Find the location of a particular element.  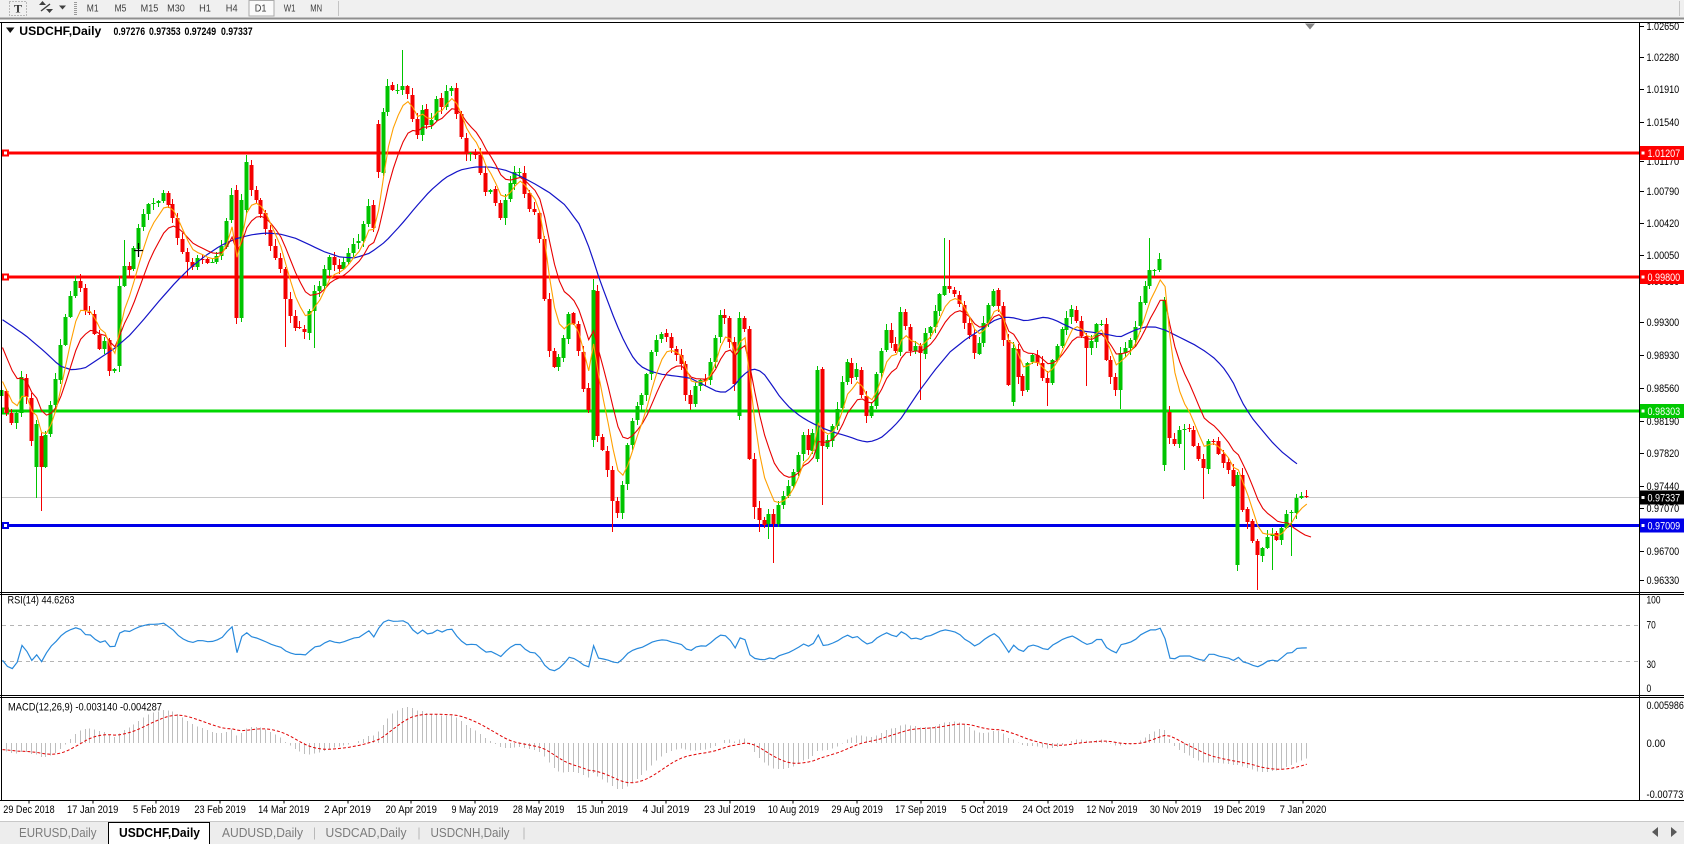

svg-text: M30 is located at coordinates (176, 9).